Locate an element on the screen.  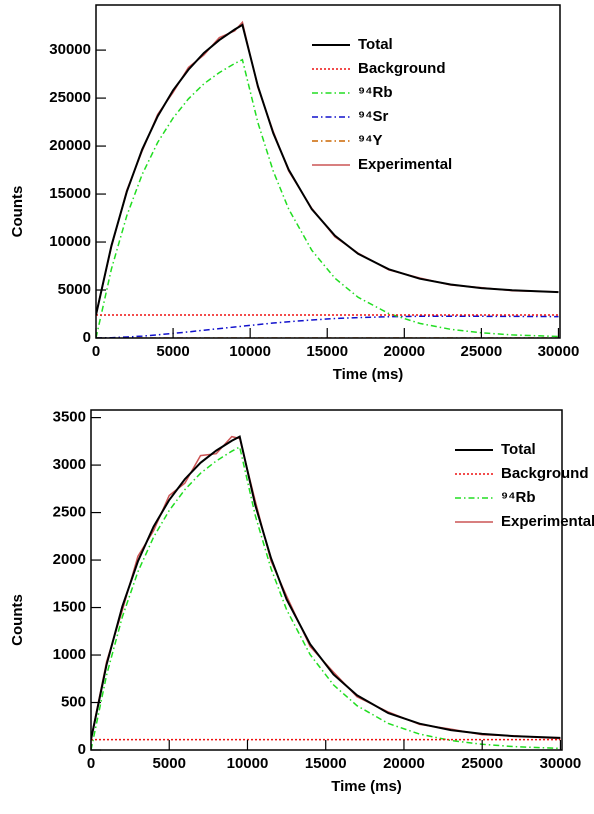
legend-label: ⁹⁴Y is located at coordinates (370, 140).